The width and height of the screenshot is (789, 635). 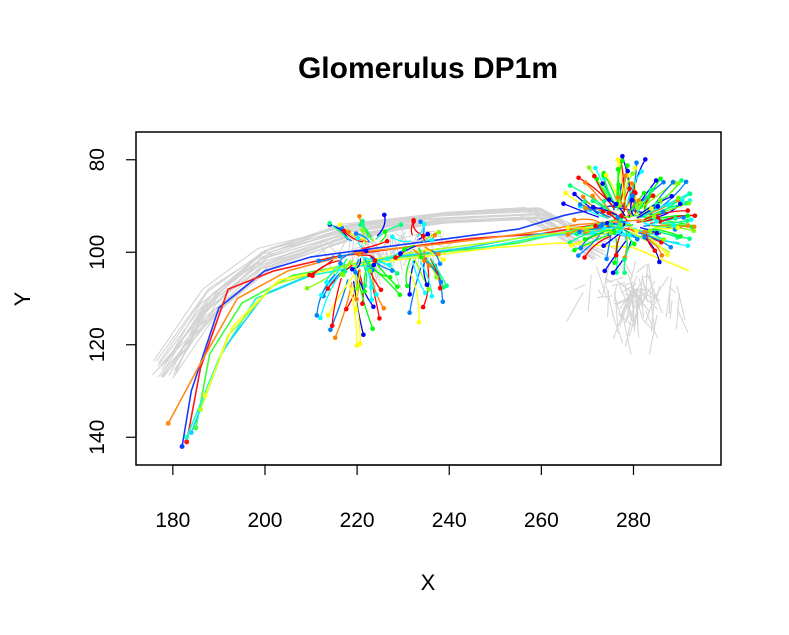 I want to click on x-axis: 180 200 220 240 260 280, so click(x=403, y=498).